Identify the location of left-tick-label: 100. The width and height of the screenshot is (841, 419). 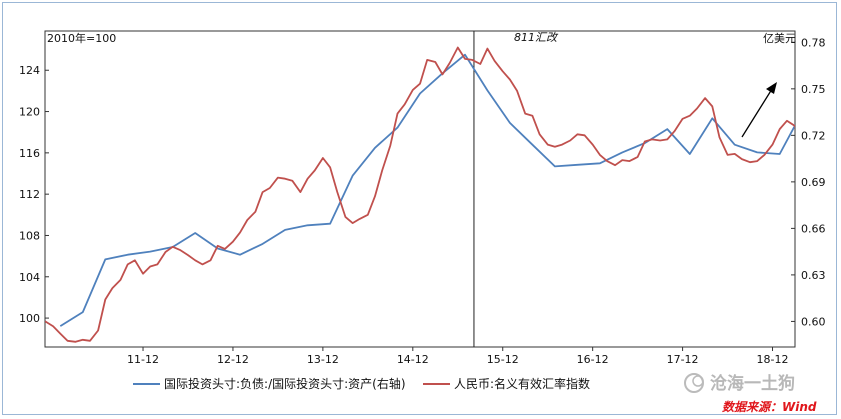
(29, 318).